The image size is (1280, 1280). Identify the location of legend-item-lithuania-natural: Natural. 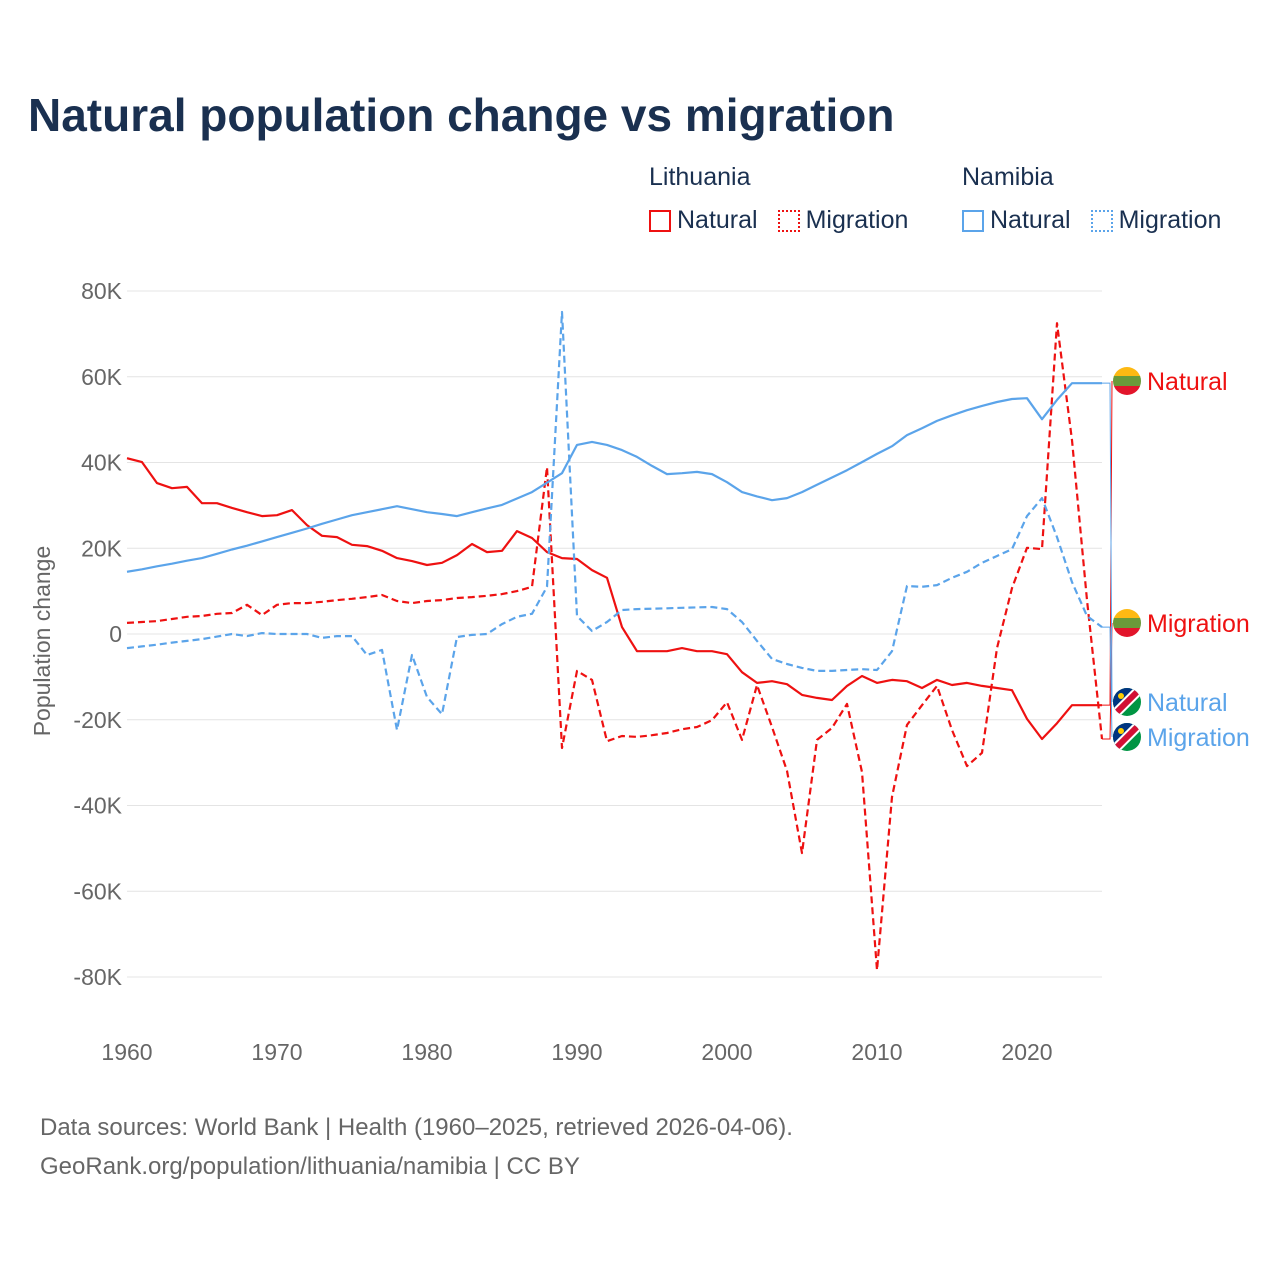
(703, 220).